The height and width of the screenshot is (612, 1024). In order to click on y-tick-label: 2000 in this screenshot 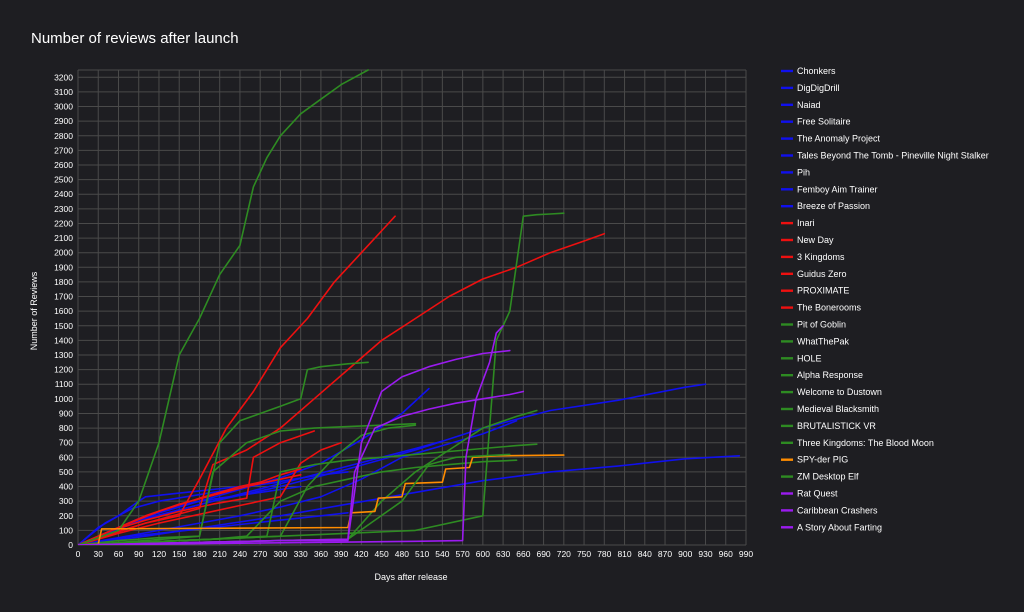, I will do `click(63, 253)`.